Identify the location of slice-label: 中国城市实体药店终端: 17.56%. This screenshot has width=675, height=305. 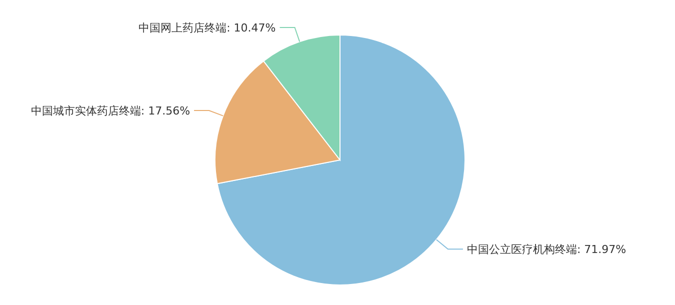
(110, 111).